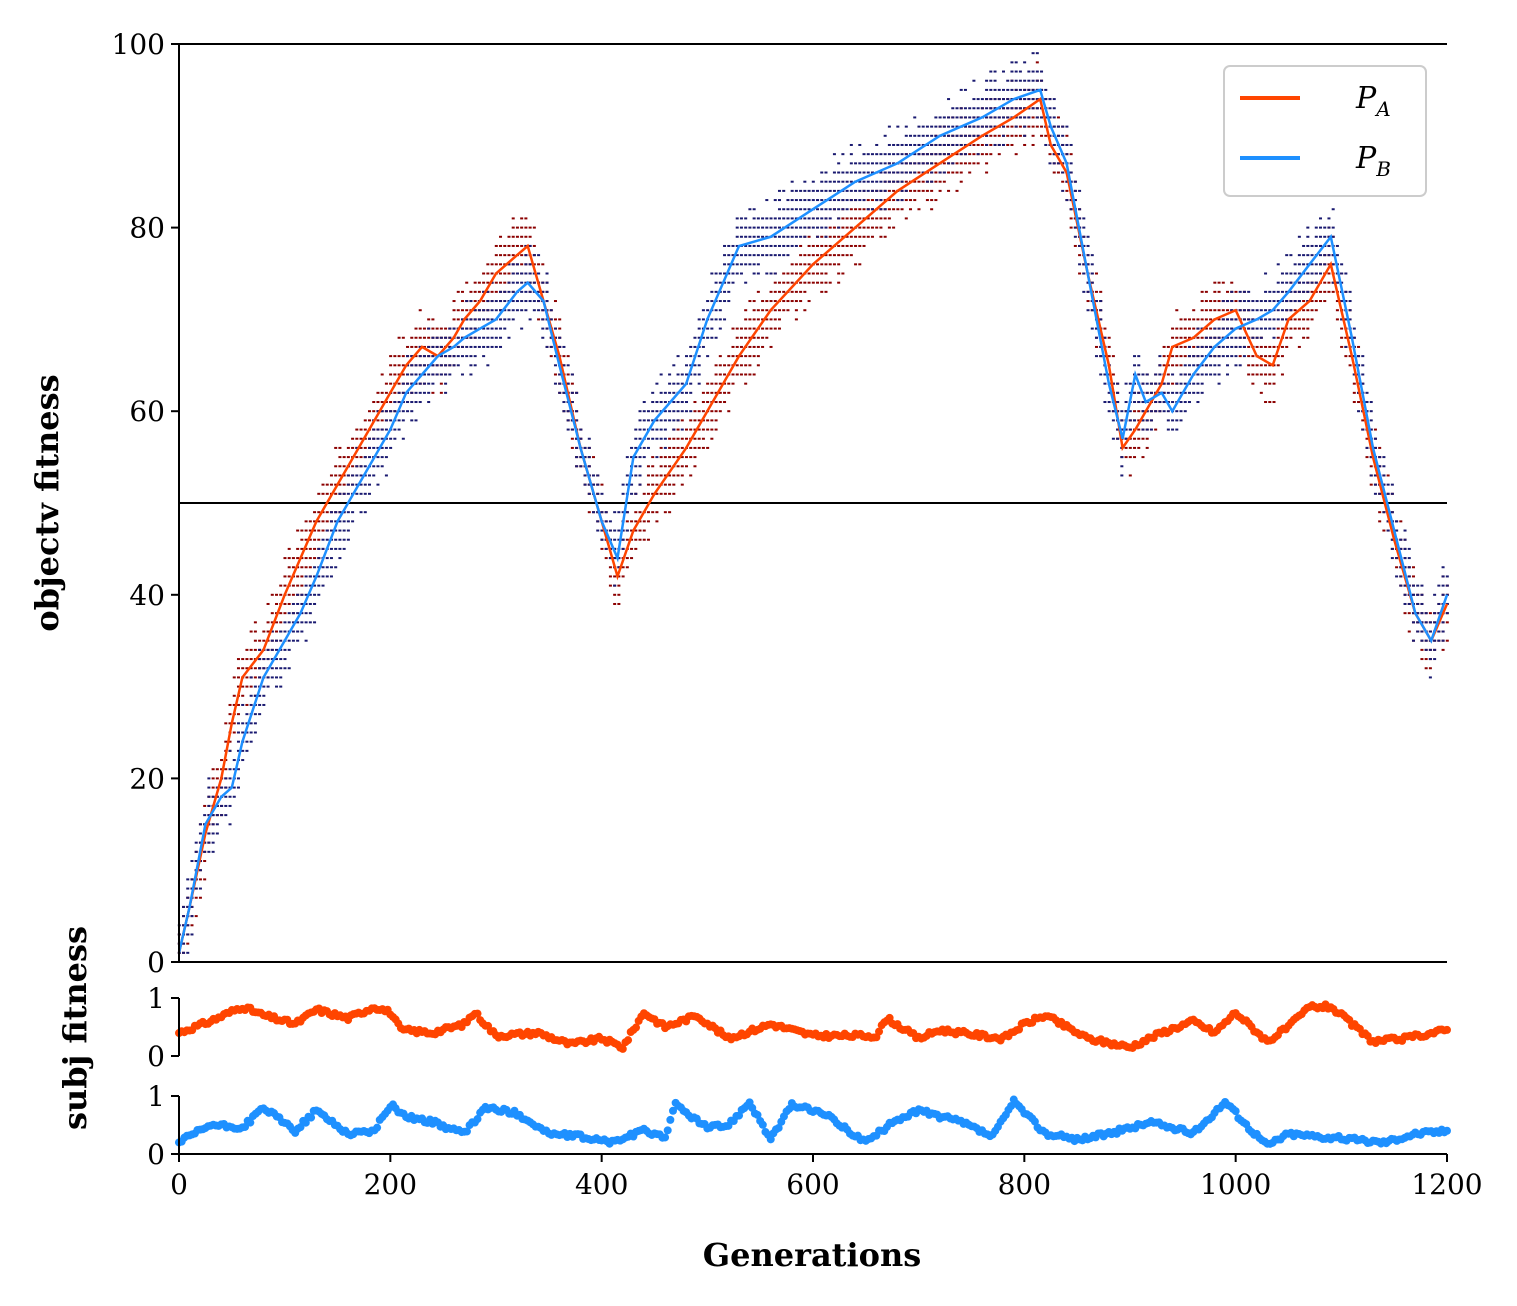 This screenshot has width=1517, height=1306. What do you see at coordinates (147, 595) in the screenshot?
I see `y-tick-label-objective: 40` at bounding box center [147, 595].